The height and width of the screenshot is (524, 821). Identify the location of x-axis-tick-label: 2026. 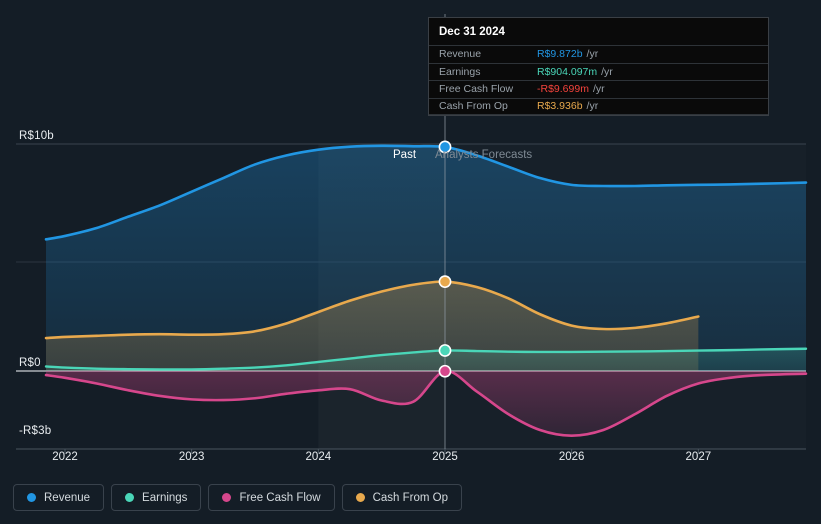
(571, 457).